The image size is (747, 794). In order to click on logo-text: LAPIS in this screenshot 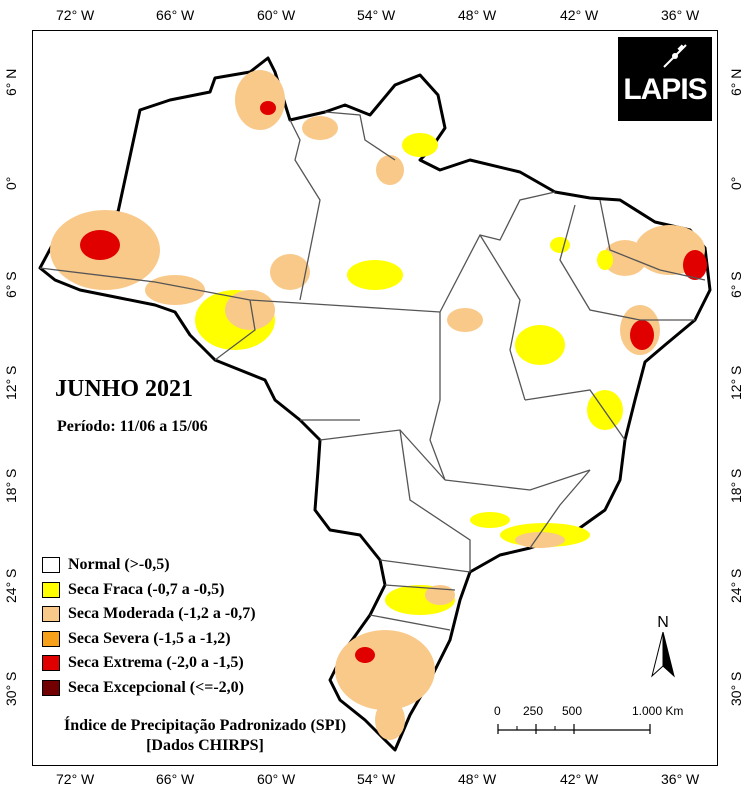, I will do `click(665, 89)`.